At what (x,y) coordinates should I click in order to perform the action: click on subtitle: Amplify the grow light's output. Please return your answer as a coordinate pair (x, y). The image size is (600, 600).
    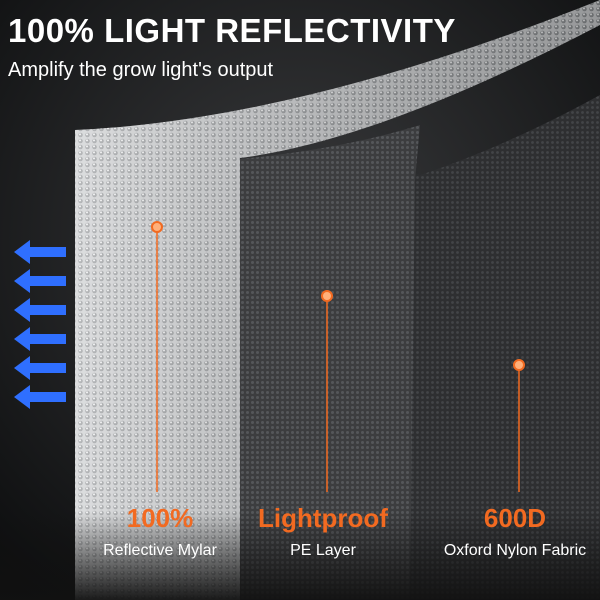
    Looking at the image, I should click on (141, 70).